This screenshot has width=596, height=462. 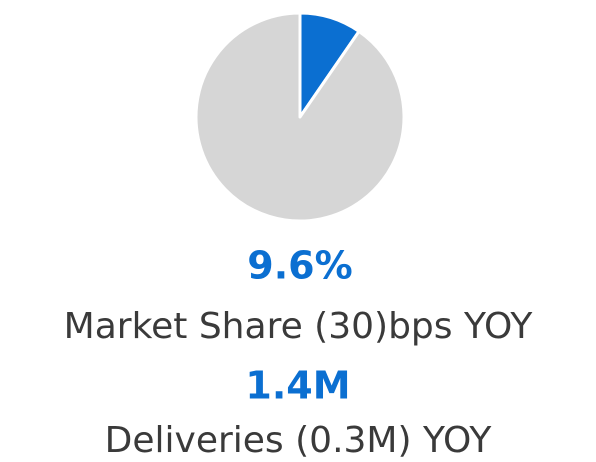 I want to click on share-caption: Market Share (30)bps YOY, so click(x=299, y=326).